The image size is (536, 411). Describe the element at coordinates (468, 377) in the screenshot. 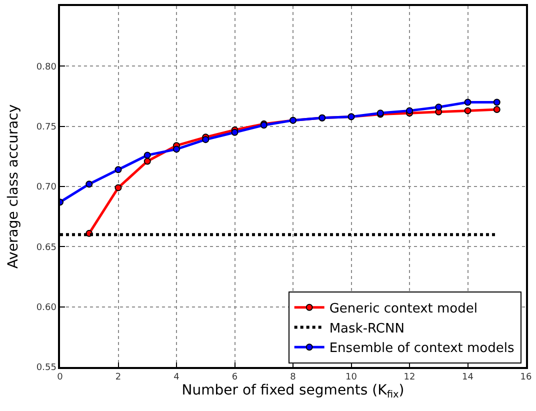

I see `x-tick-label: 14` at that location.